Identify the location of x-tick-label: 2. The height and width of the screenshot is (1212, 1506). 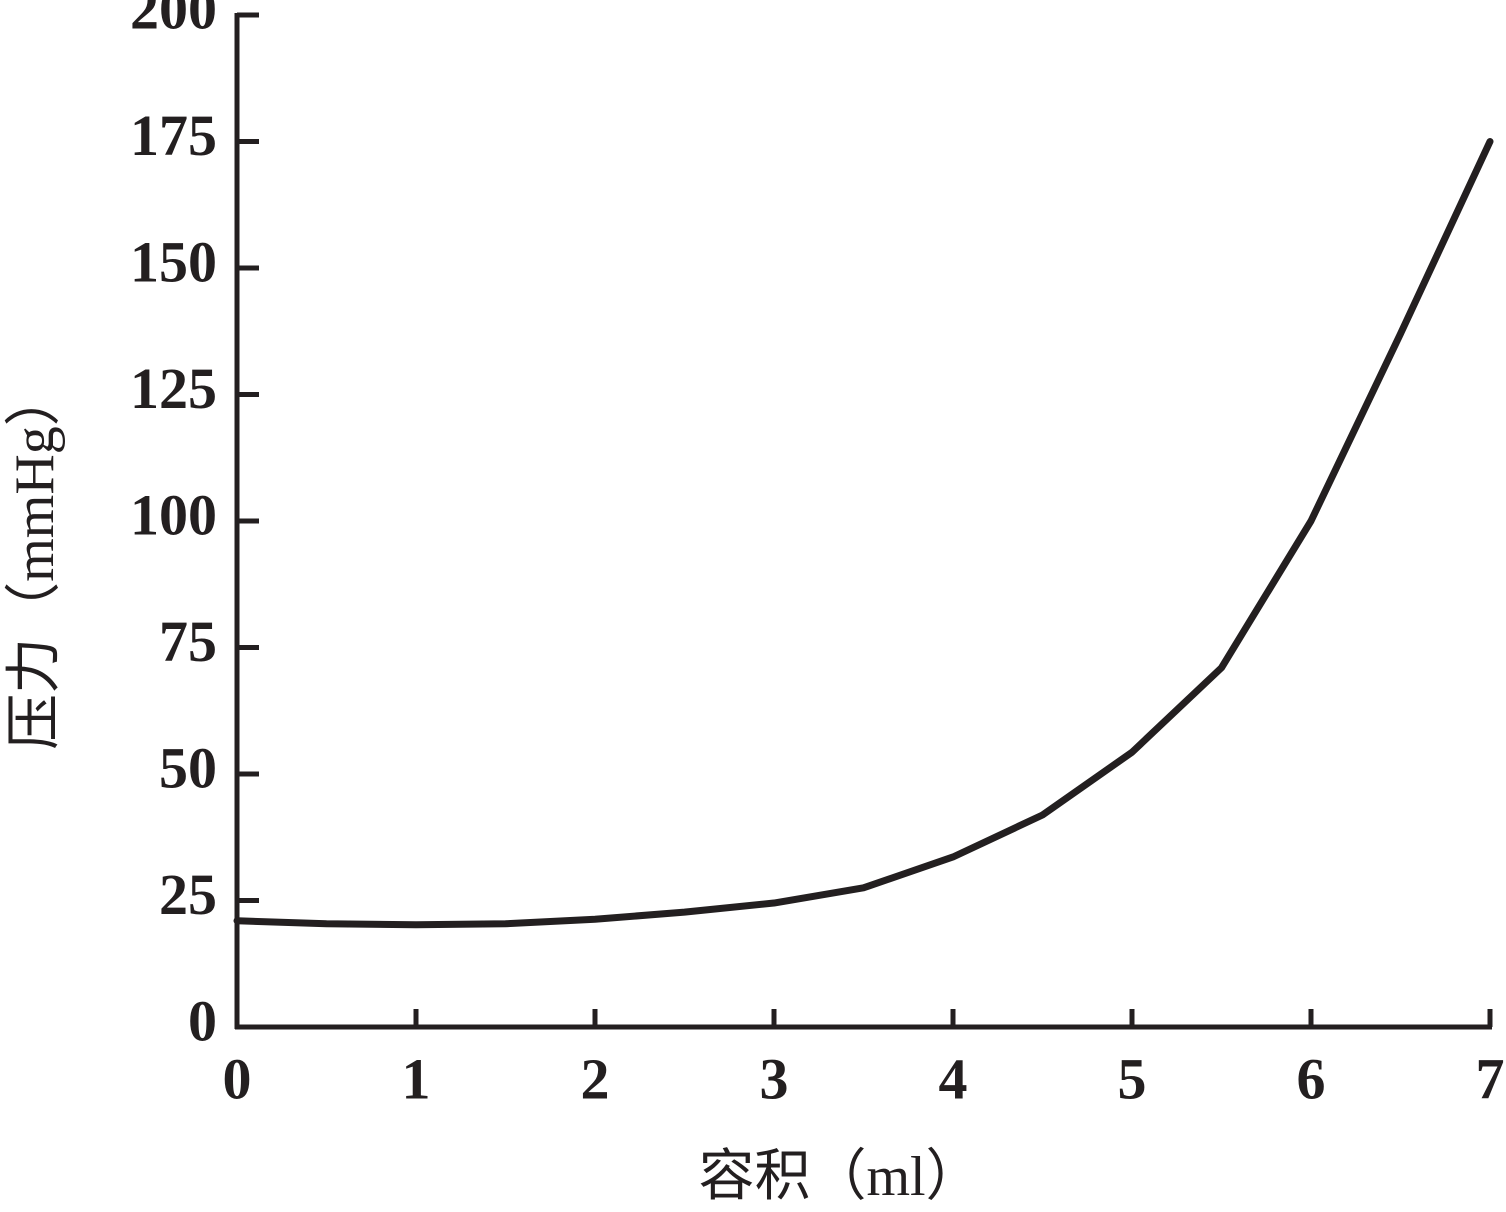
(595, 1078).